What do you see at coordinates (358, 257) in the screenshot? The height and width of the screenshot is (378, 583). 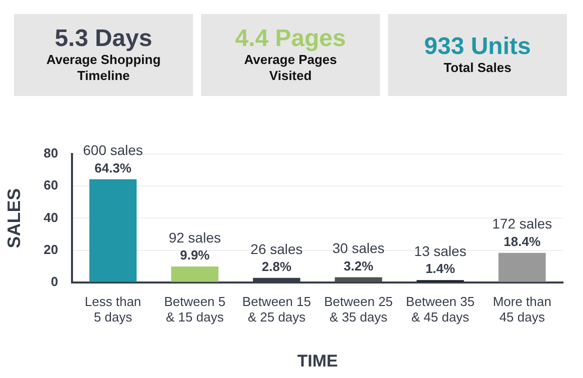 I see `data-label: 30 sales 3.2%` at bounding box center [358, 257].